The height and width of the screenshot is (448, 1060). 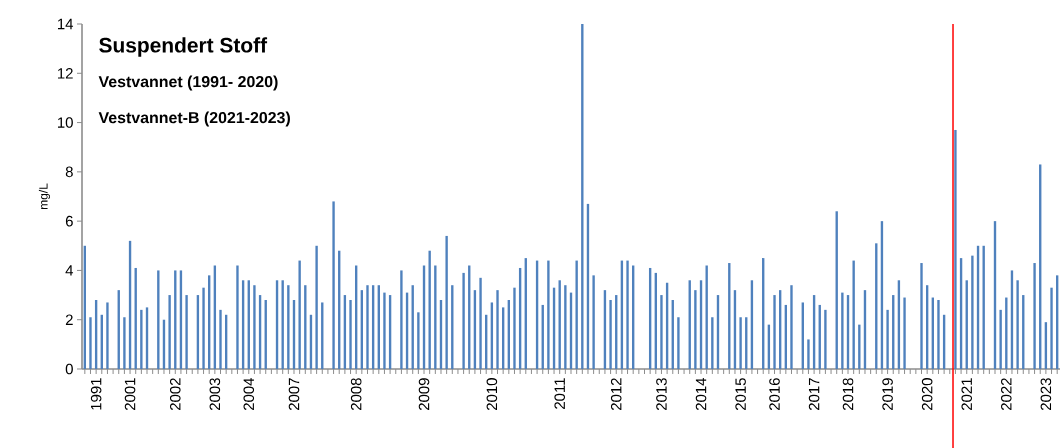 What do you see at coordinates (559, 393) in the screenshot?
I see `x-tick-label: 2011` at bounding box center [559, 393].